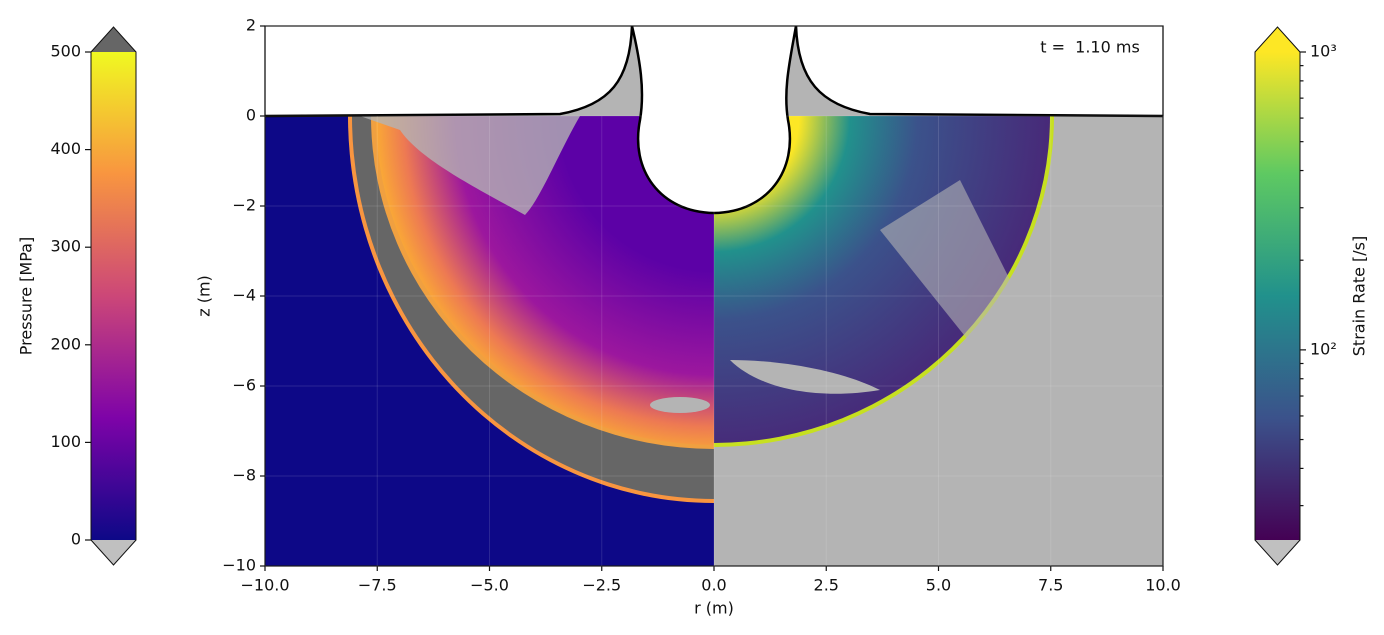  I want to click on x-axis-label: r (m), so click(714, 608).